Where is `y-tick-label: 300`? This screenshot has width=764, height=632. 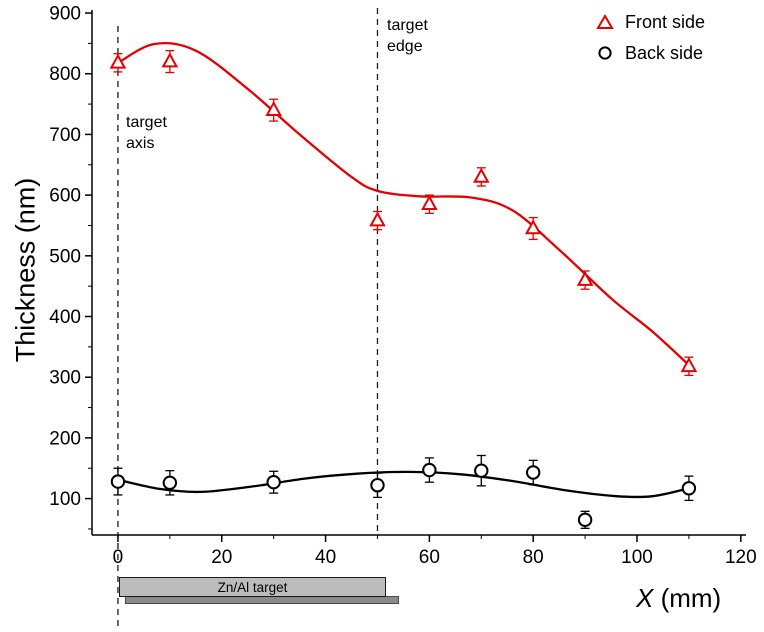
y-tick-label: 300 is located at coordinates (65, 378).